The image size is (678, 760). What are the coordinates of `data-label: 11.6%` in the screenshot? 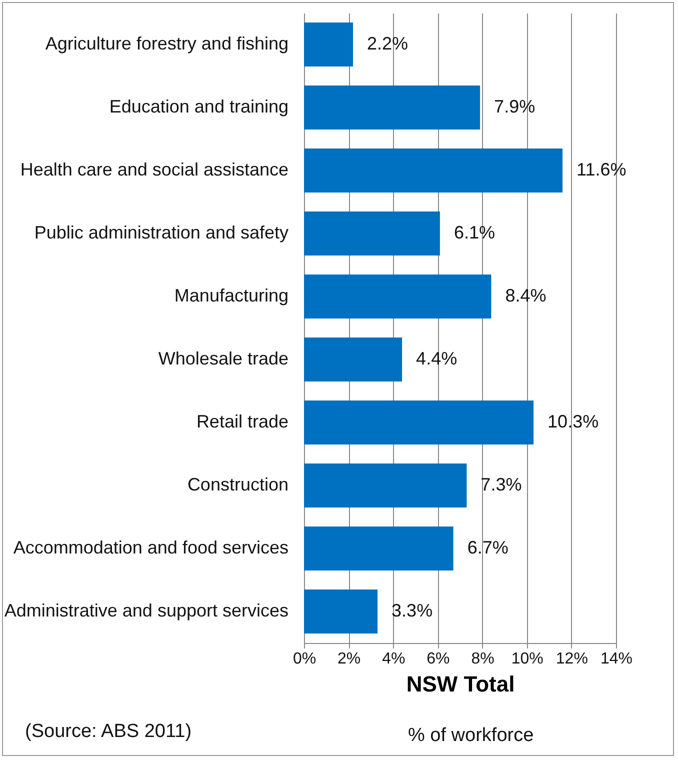 It's located at (601, 170).